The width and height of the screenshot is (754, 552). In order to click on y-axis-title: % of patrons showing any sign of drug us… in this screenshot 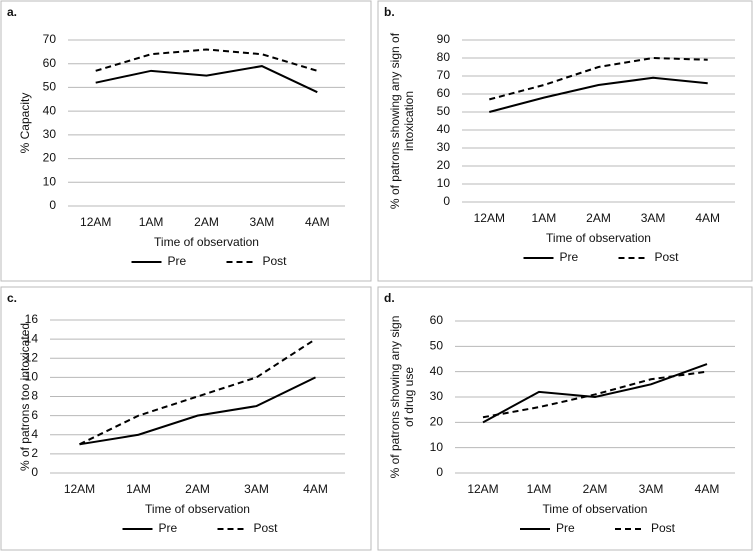, I will do `click(402, 397)`.